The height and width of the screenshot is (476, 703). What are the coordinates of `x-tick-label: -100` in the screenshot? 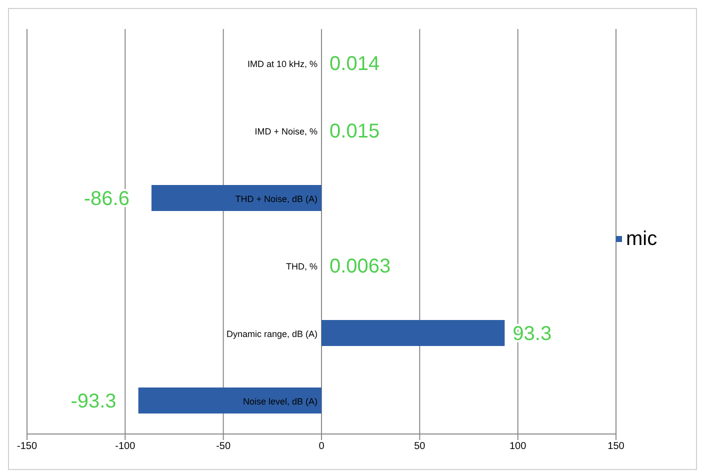 It's located at (125, 446).